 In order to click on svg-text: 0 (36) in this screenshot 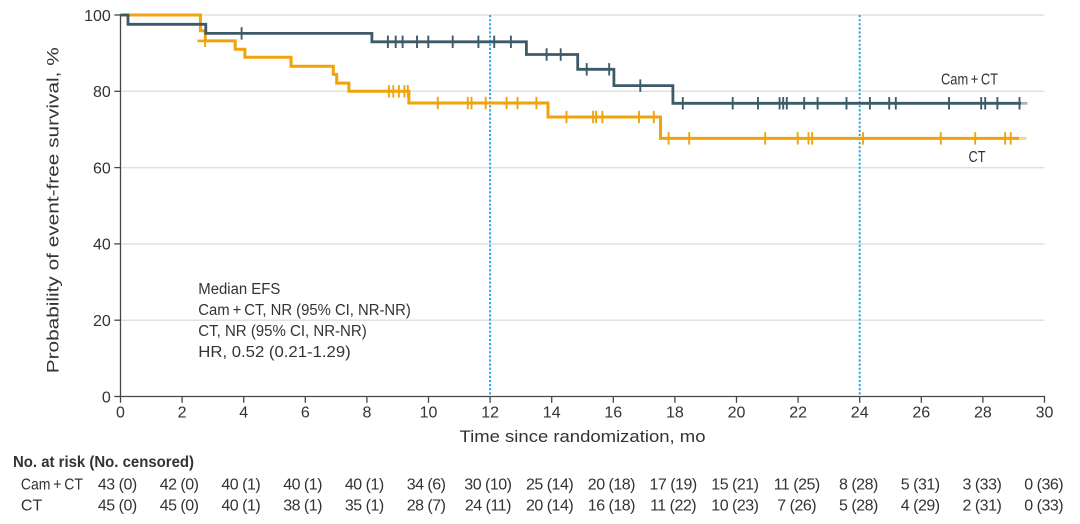, I will do `click(1043, 485)`.